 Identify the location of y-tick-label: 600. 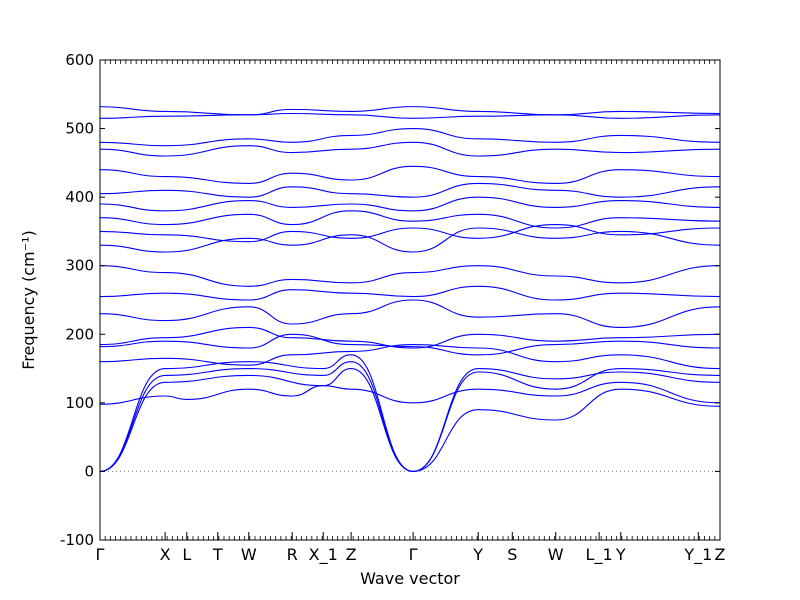
(79, 60).